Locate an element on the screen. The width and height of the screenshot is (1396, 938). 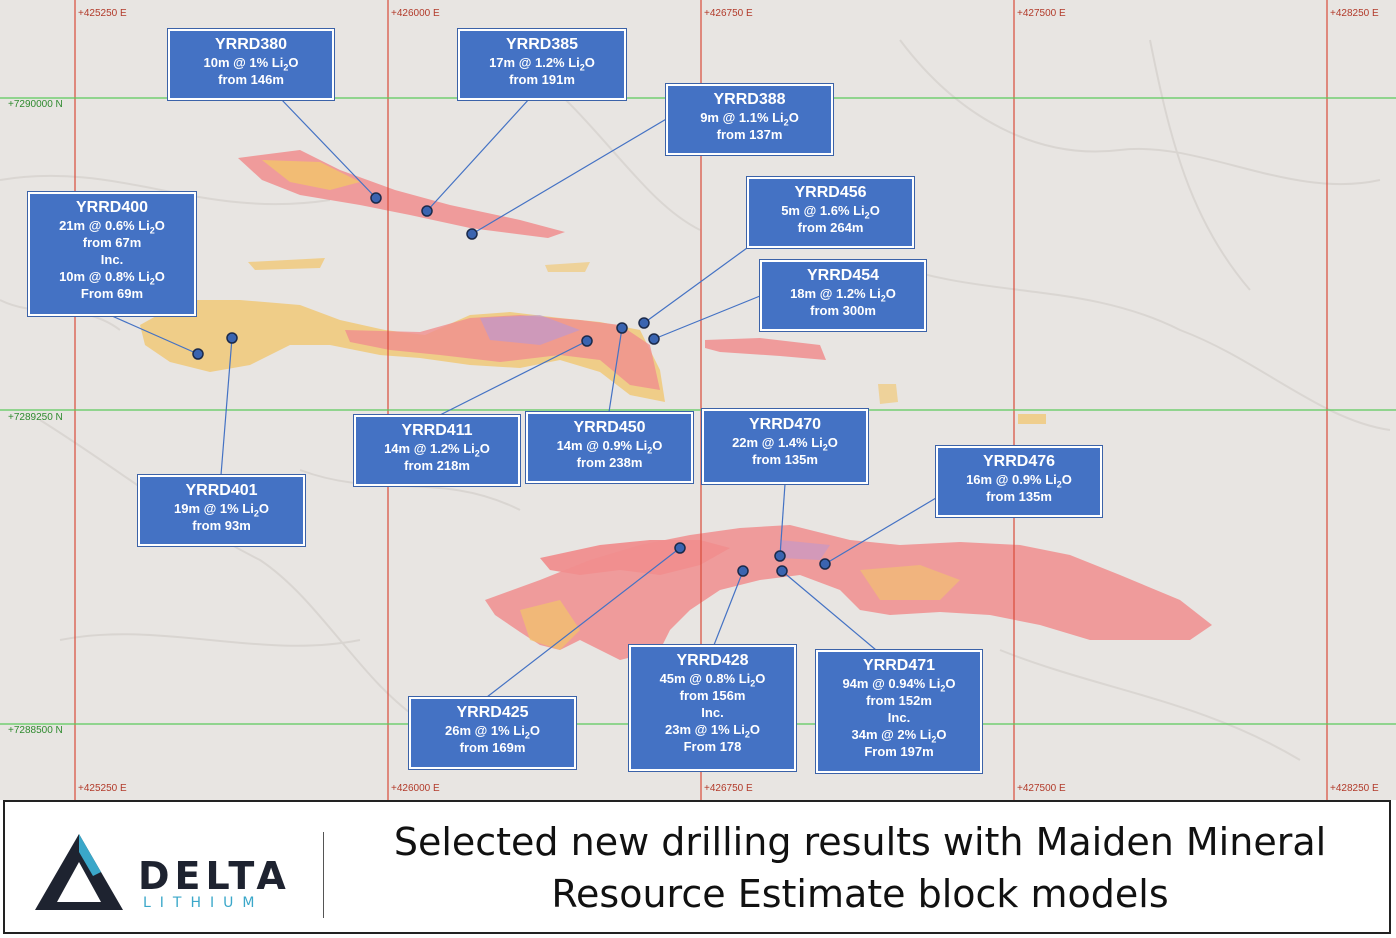
intercept: 19m @ 1% Li2O is located at coordinates (221, 510).